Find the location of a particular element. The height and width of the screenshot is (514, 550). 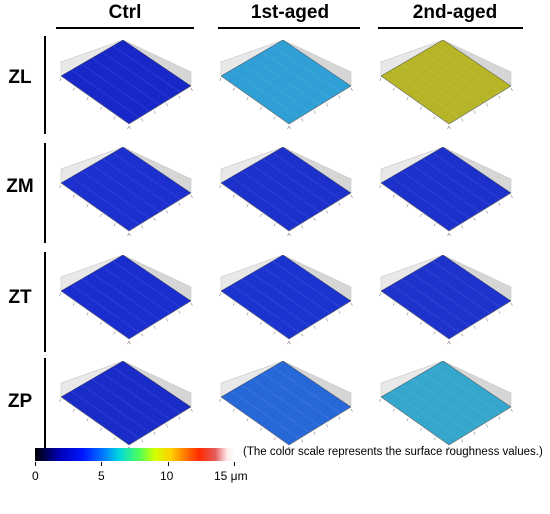

color-scale-label-0: 0 is located at coordinates (35, 476).